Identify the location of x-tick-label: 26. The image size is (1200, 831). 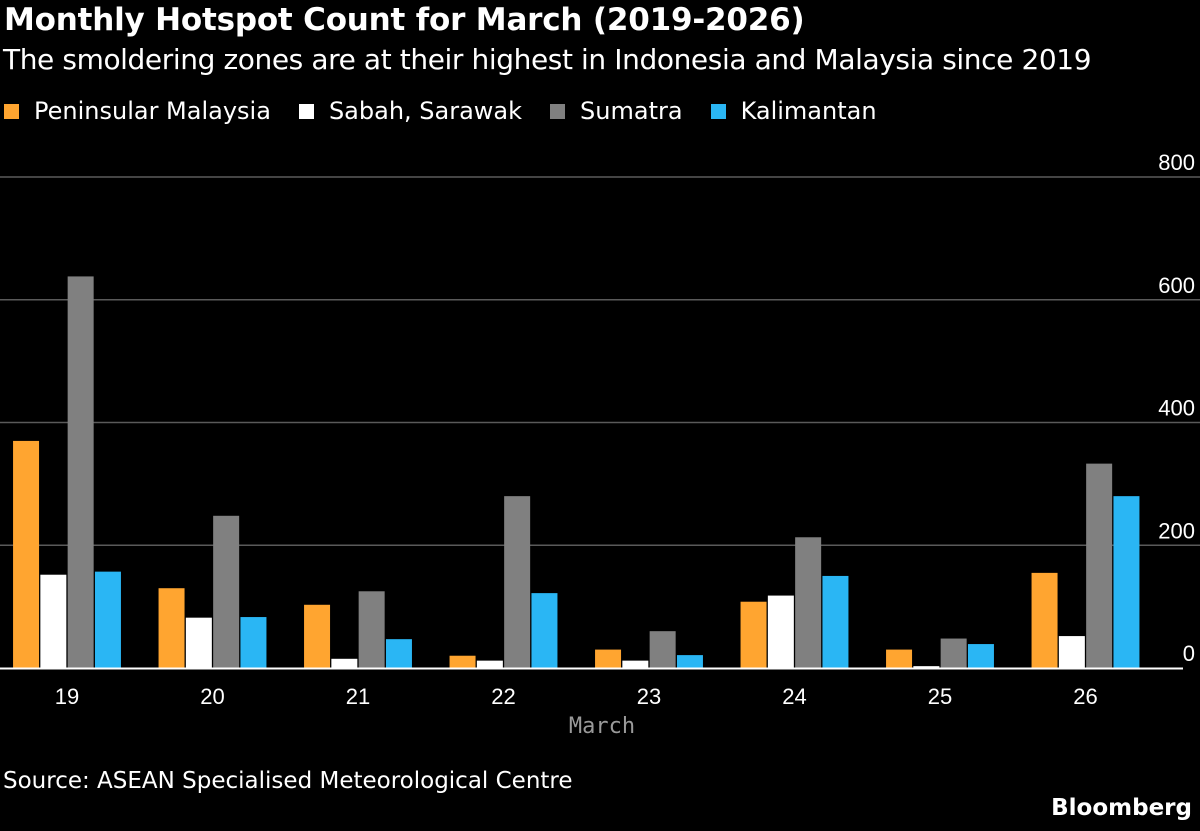
(1085, 696).